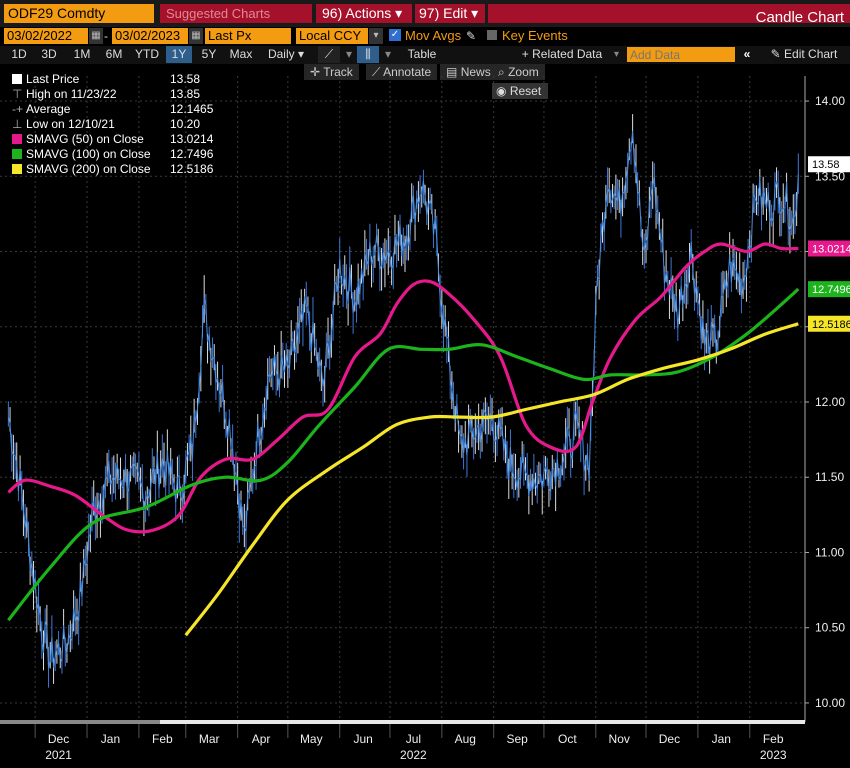 The width and height of the screenshot is (850, 768). What do you see at coordinates (826, 165) in the screenshot?
I see `last-value-text: 13.58` at bounding box center [826, 165].